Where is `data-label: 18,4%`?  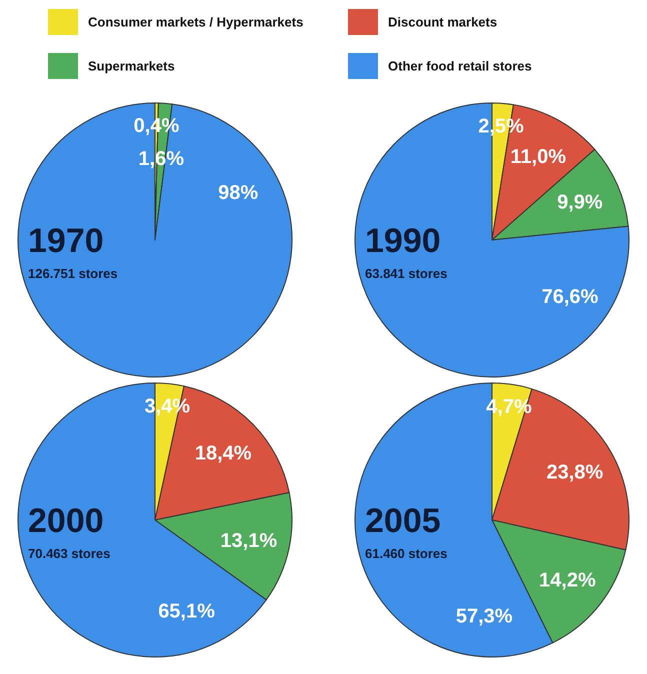 data-label: 18,4% is located at coordinates (223, 453).